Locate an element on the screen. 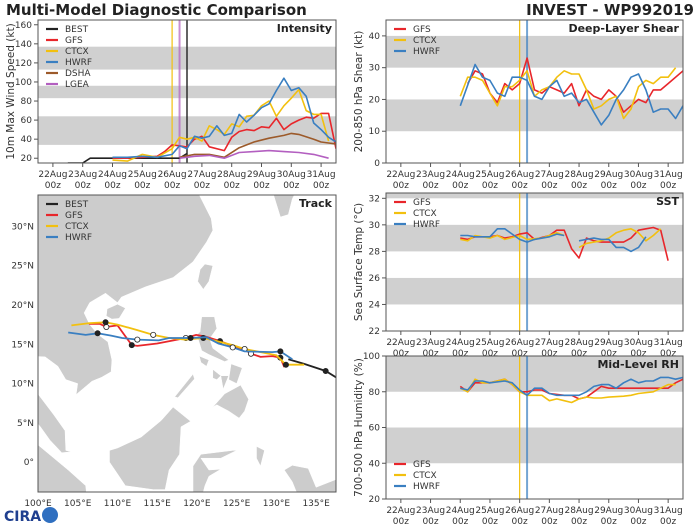 Image resolution: width=700 pixels, height=525 pixels. x-tick-label: 29Aug is located at coordinates (261, 175).